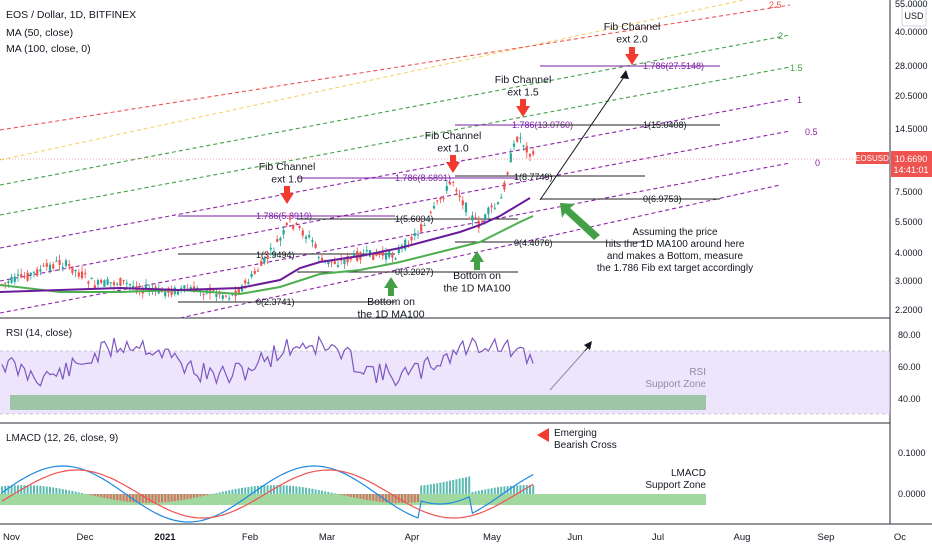  Describe the element at coordinates (265, 245) in the screenshot. I see `ma50-line` at that location.